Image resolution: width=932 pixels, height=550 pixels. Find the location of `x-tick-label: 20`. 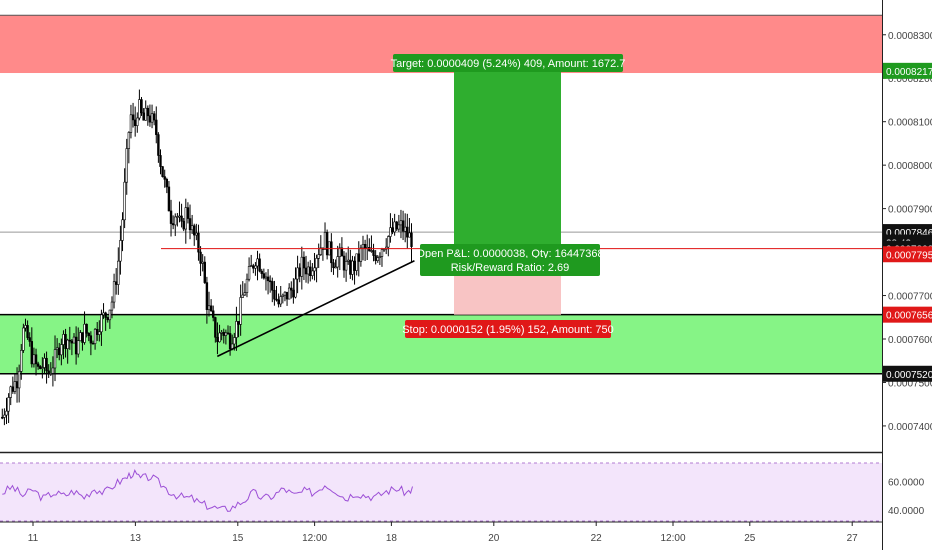

x-tick-label: 20 is located at coordinates (494, 538).